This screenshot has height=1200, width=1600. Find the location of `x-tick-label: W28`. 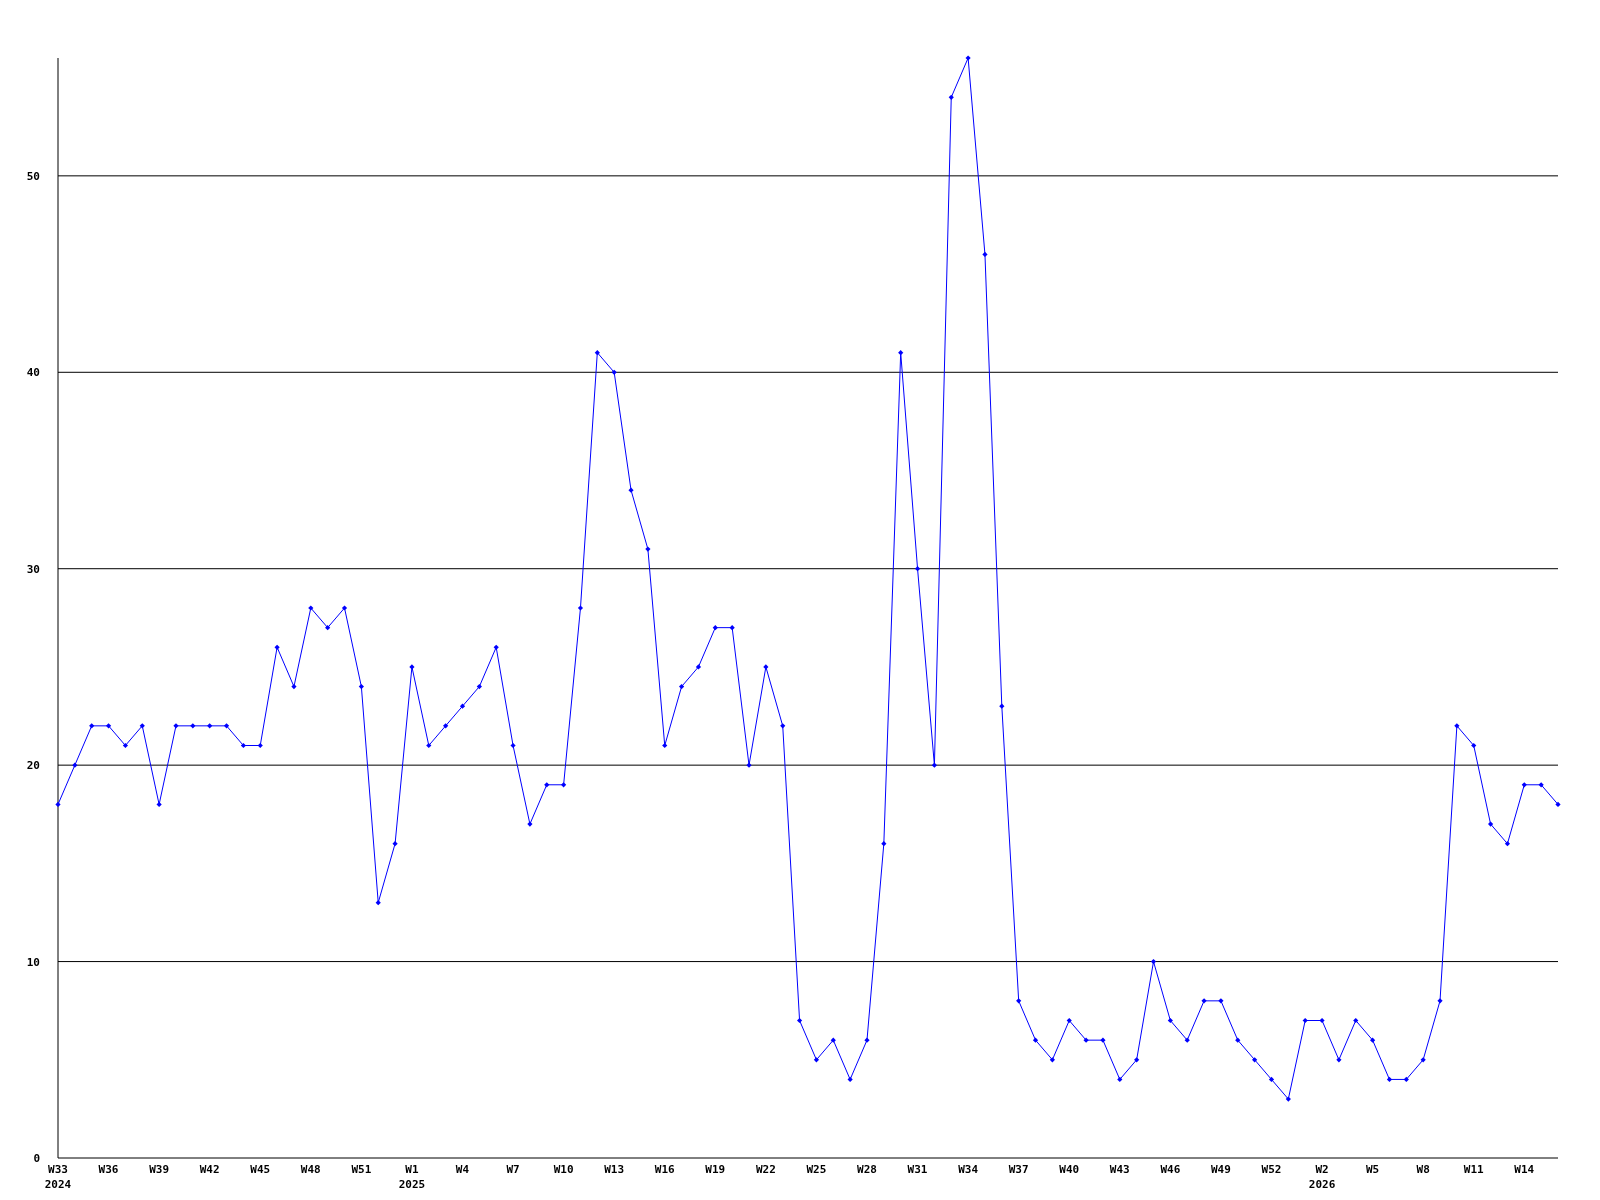

x-tick-label: W28 is located at coordinates (867, 1169).